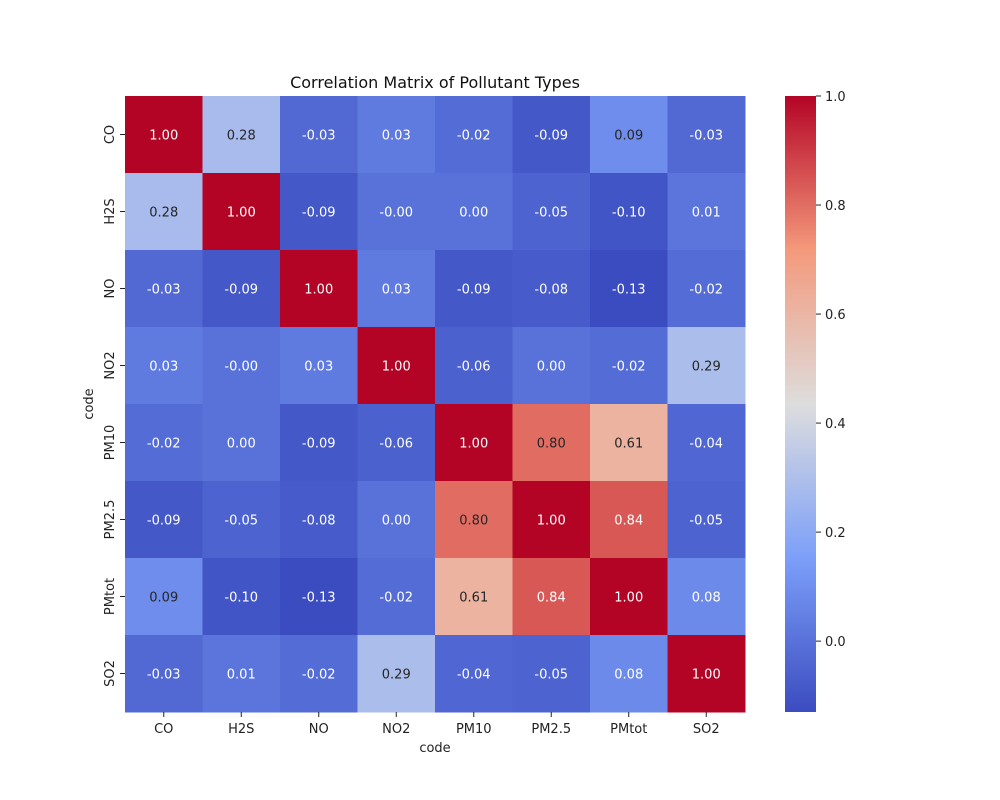 The height and width of the screenshot is (800, 1000). Describe the element at coordinates (163, 729) in the screenshot. I see `x-tick-label: CO` at that location.